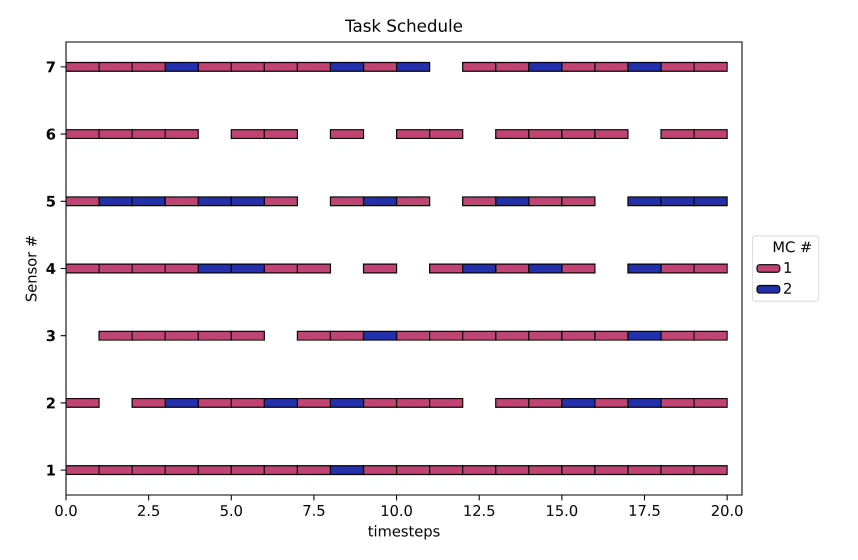 Image resolution: width=858 pixels, height=560 pixels. Describe the element at coordinates (66, 510) in the screenshot. I see `x-tick-label: 0.0` at that location.